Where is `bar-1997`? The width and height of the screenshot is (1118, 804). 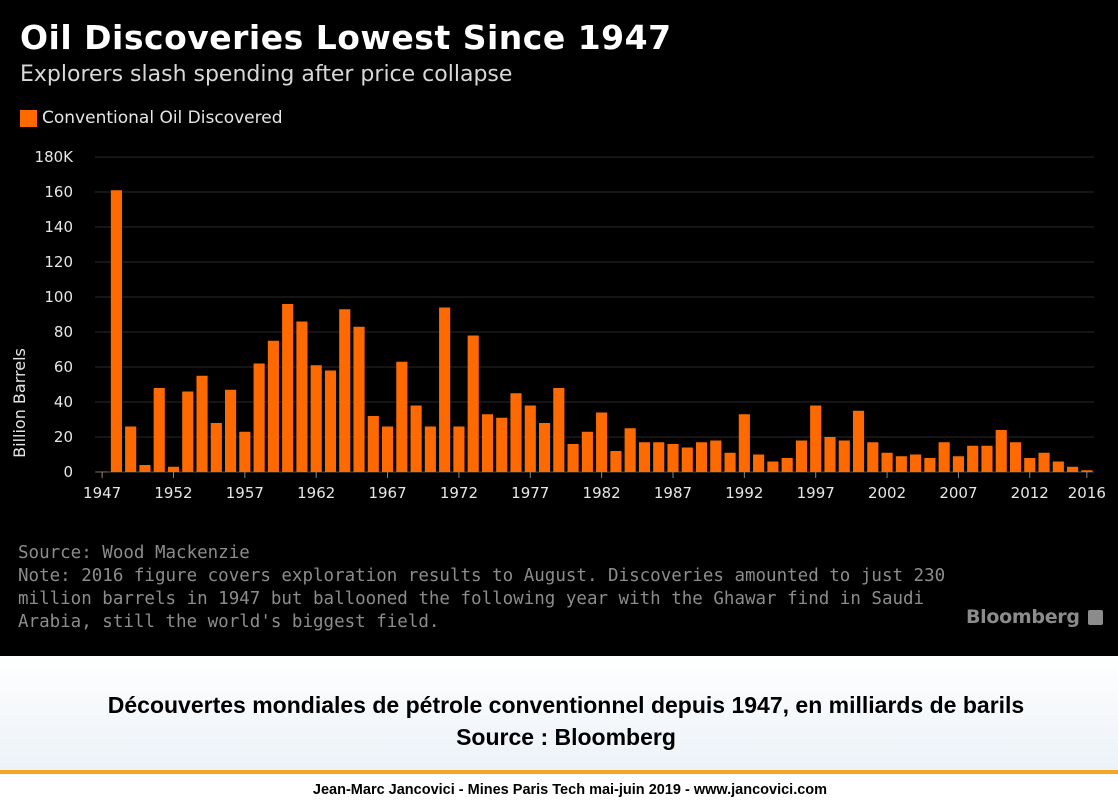 bar-1997 is located at coordinates (816, 438).